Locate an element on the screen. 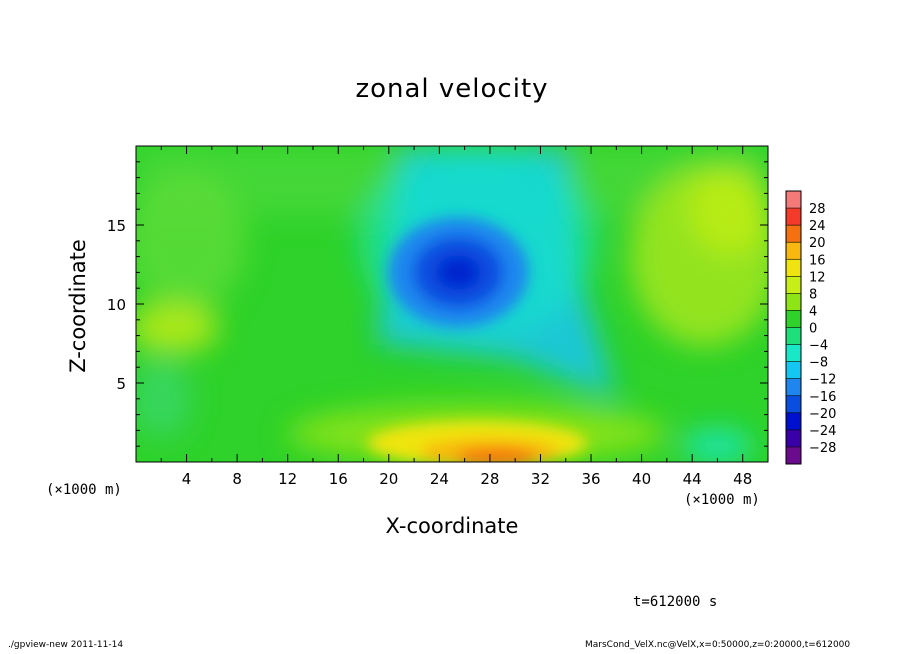  colorbar-label: −4 is located at coordinates (818, 346).